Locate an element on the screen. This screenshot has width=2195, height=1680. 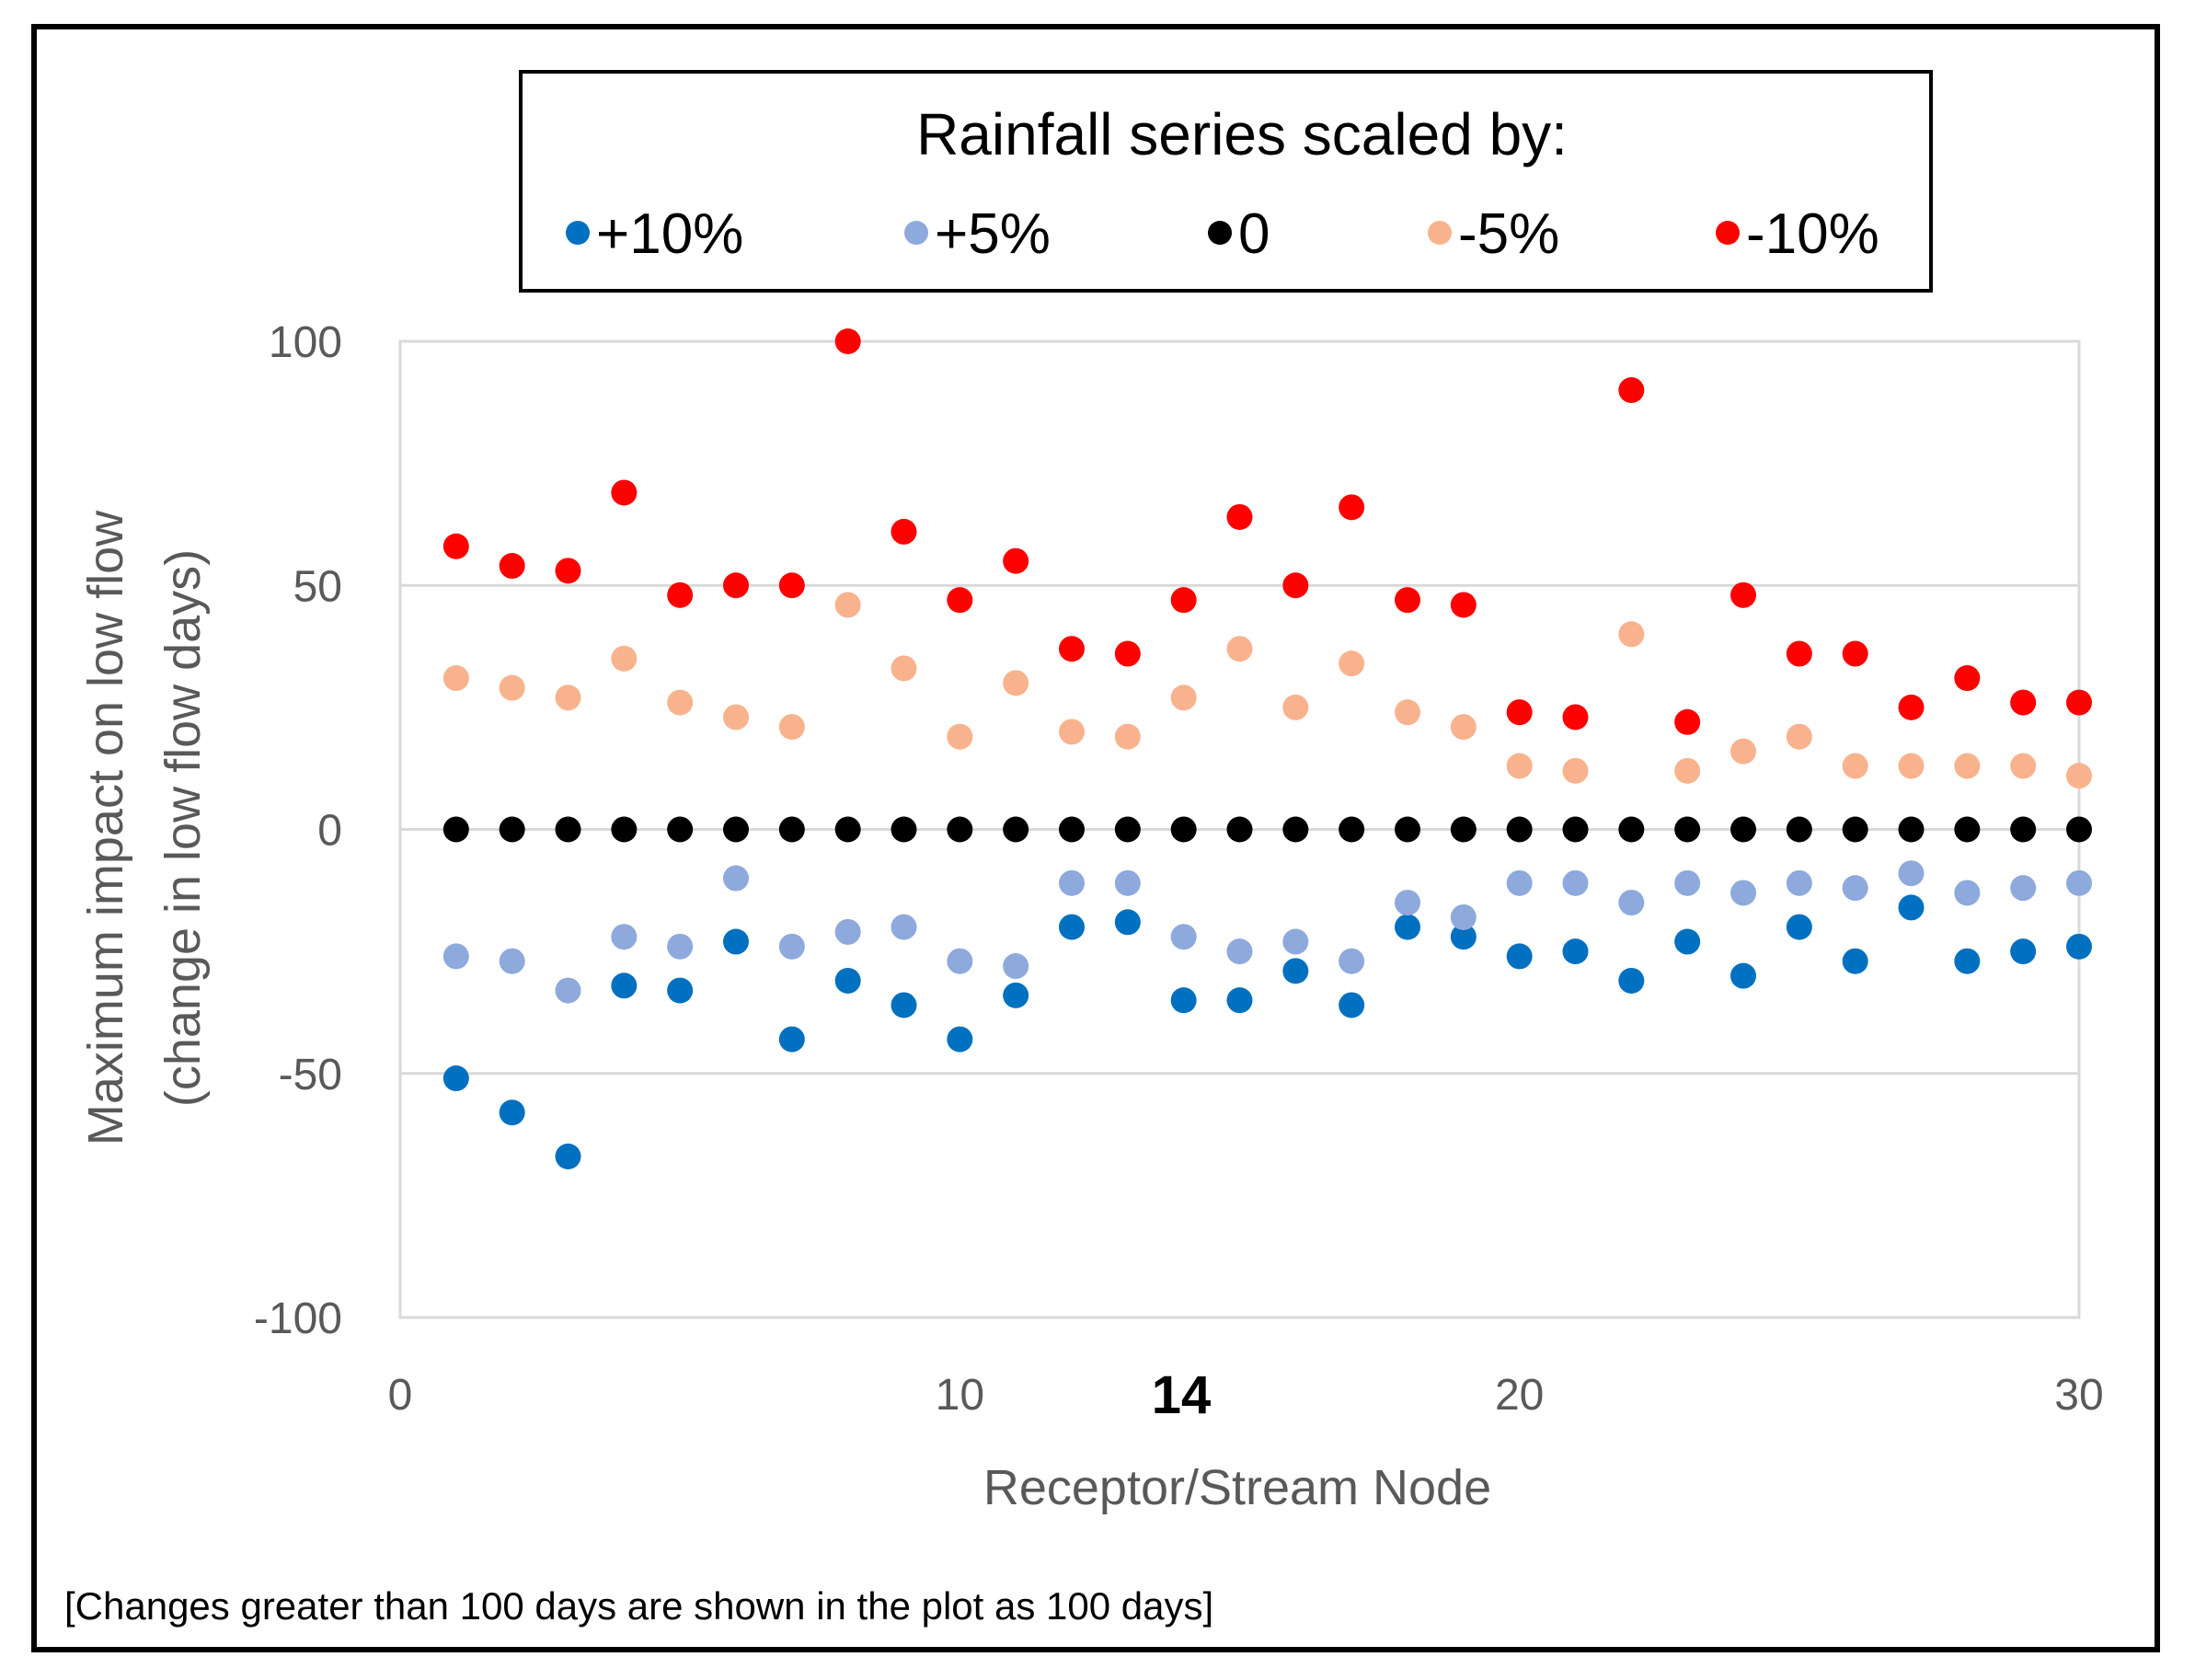
legend-item: -10% is located at coordinates (1797, 234).